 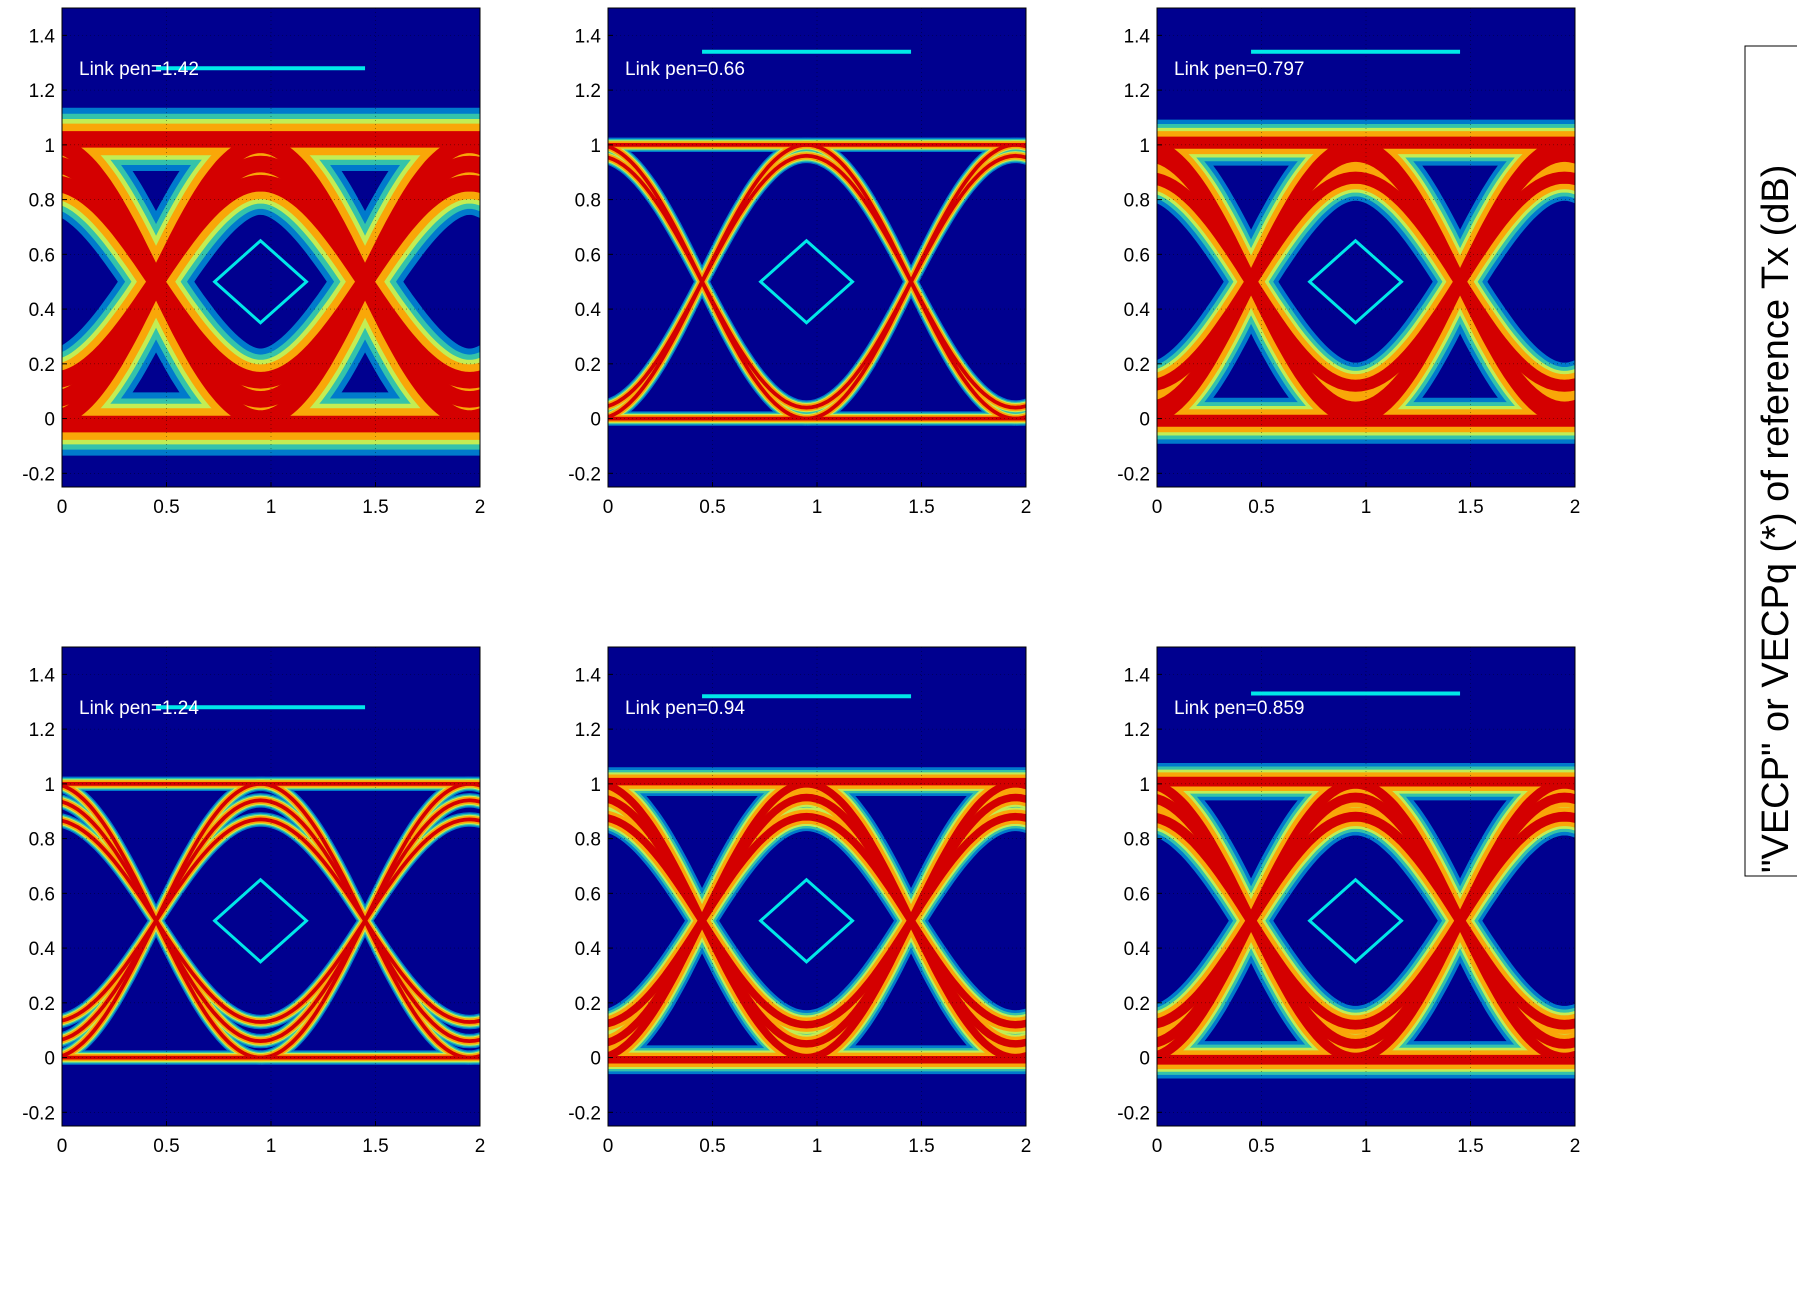 What do you see at coordinates (139, 69) in the screenshot?
I see `link-pen-annotation: Link pen=1.42` at bounding box center [139, 69].